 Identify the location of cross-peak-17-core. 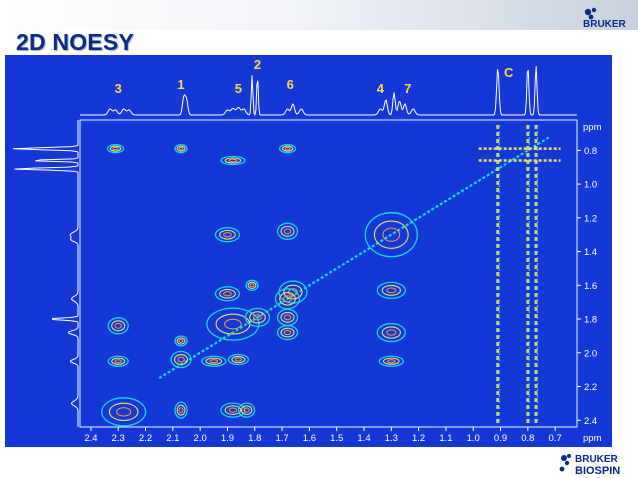
(246, 410).